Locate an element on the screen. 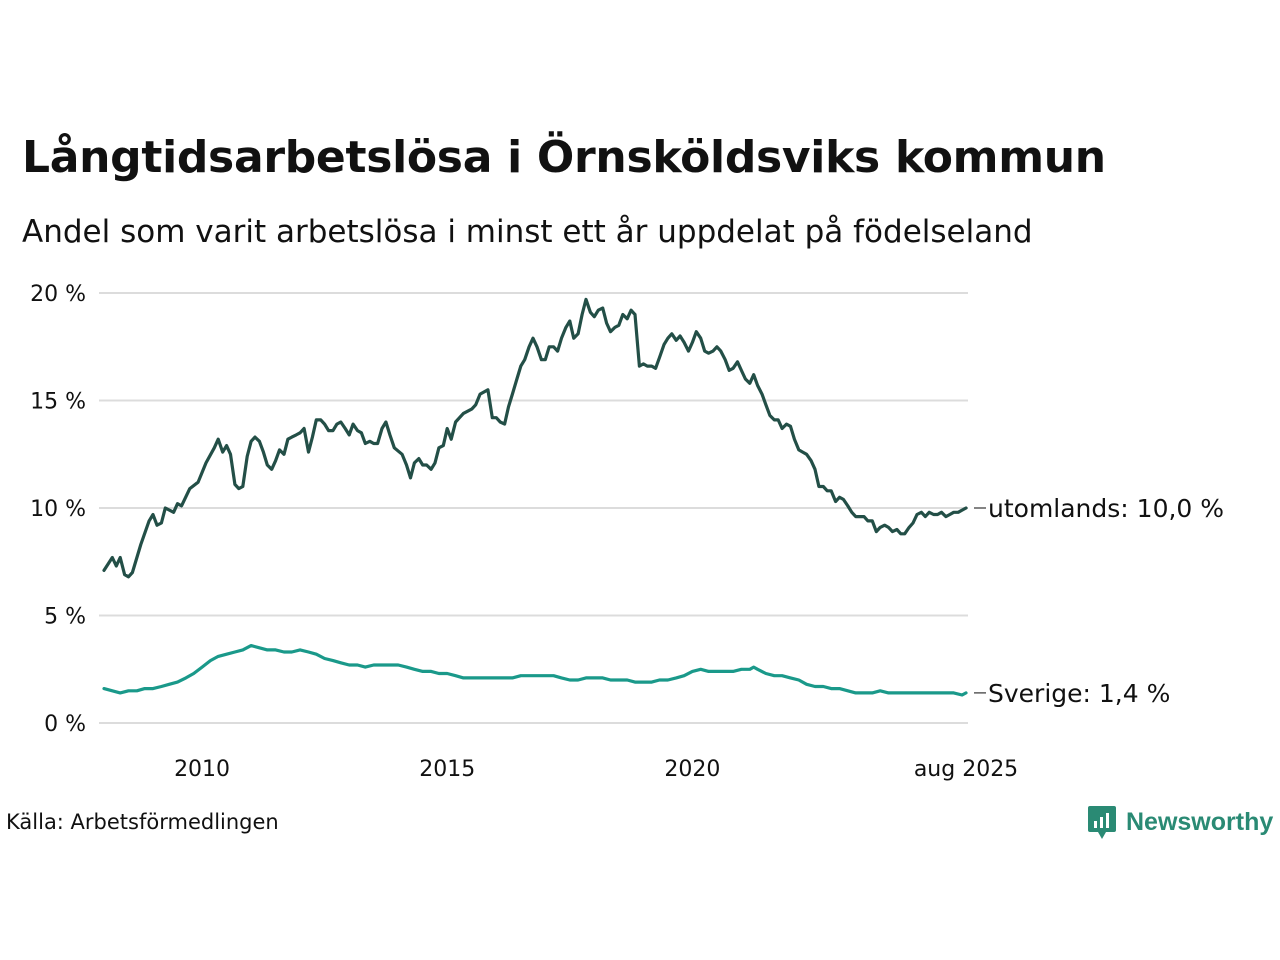 This screenshot has height=960, width=1280. y-tick-label: 20 % is located at coordinates (58, 294).